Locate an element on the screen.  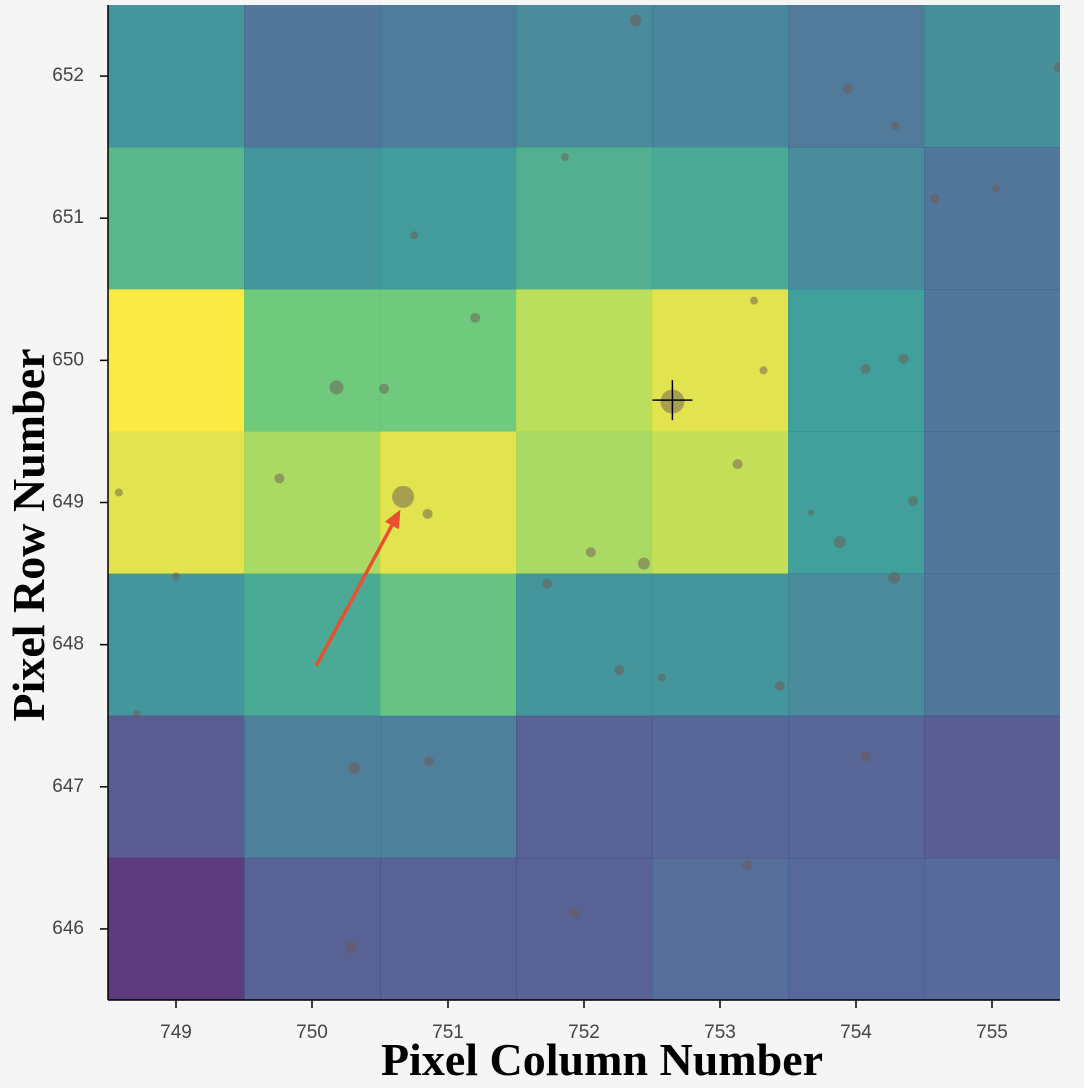
y-tick-label: 649 is located at coordinates (68, 502).